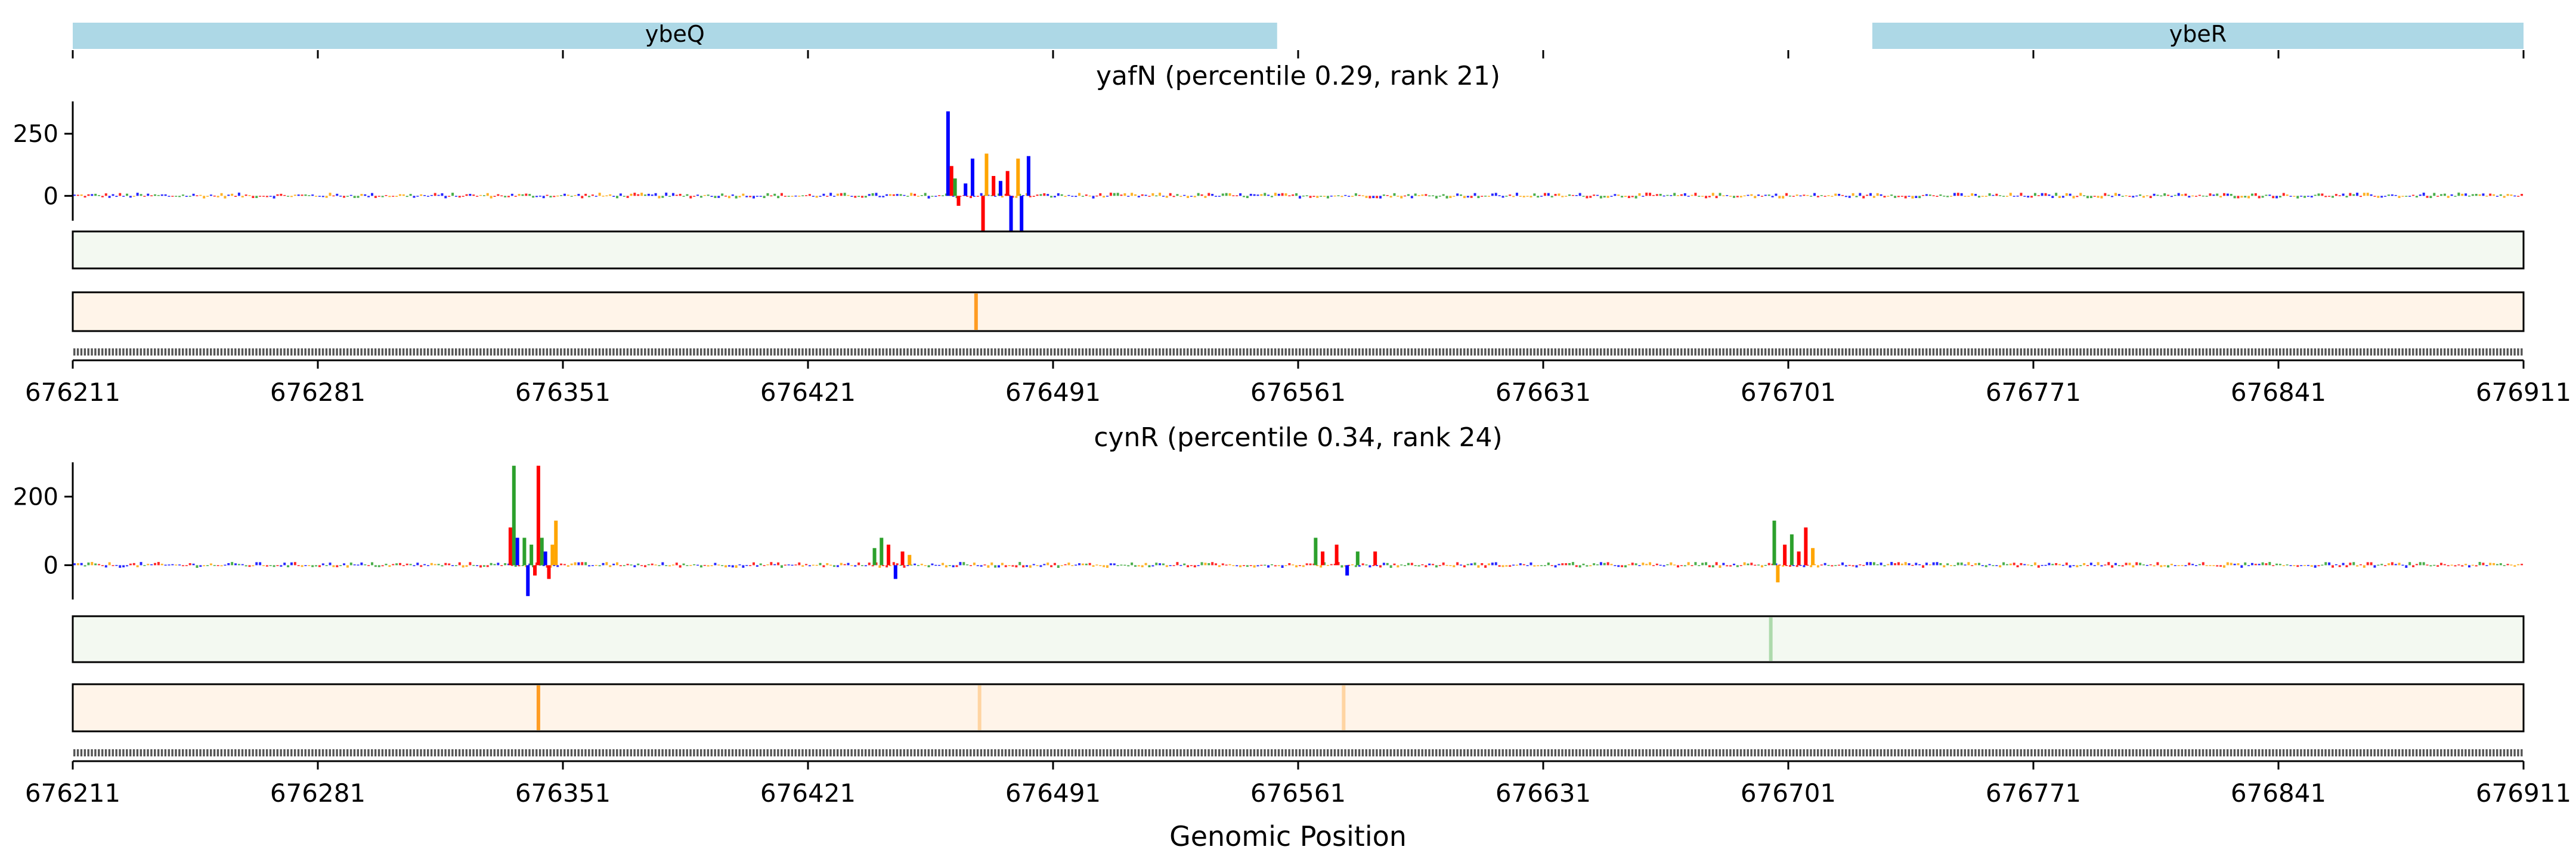  What do you see at coordinates (35, 134) in the screenshot?
I see `y-tick-label: 250` at bounding box center [35, 134].